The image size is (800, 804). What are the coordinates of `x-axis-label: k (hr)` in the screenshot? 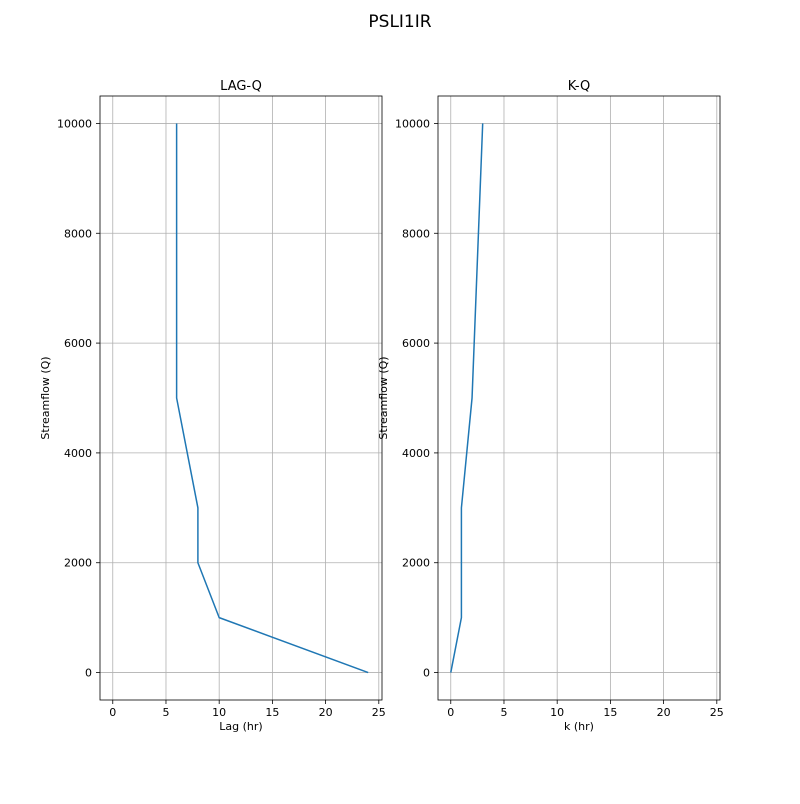 It's located at (579, 726).